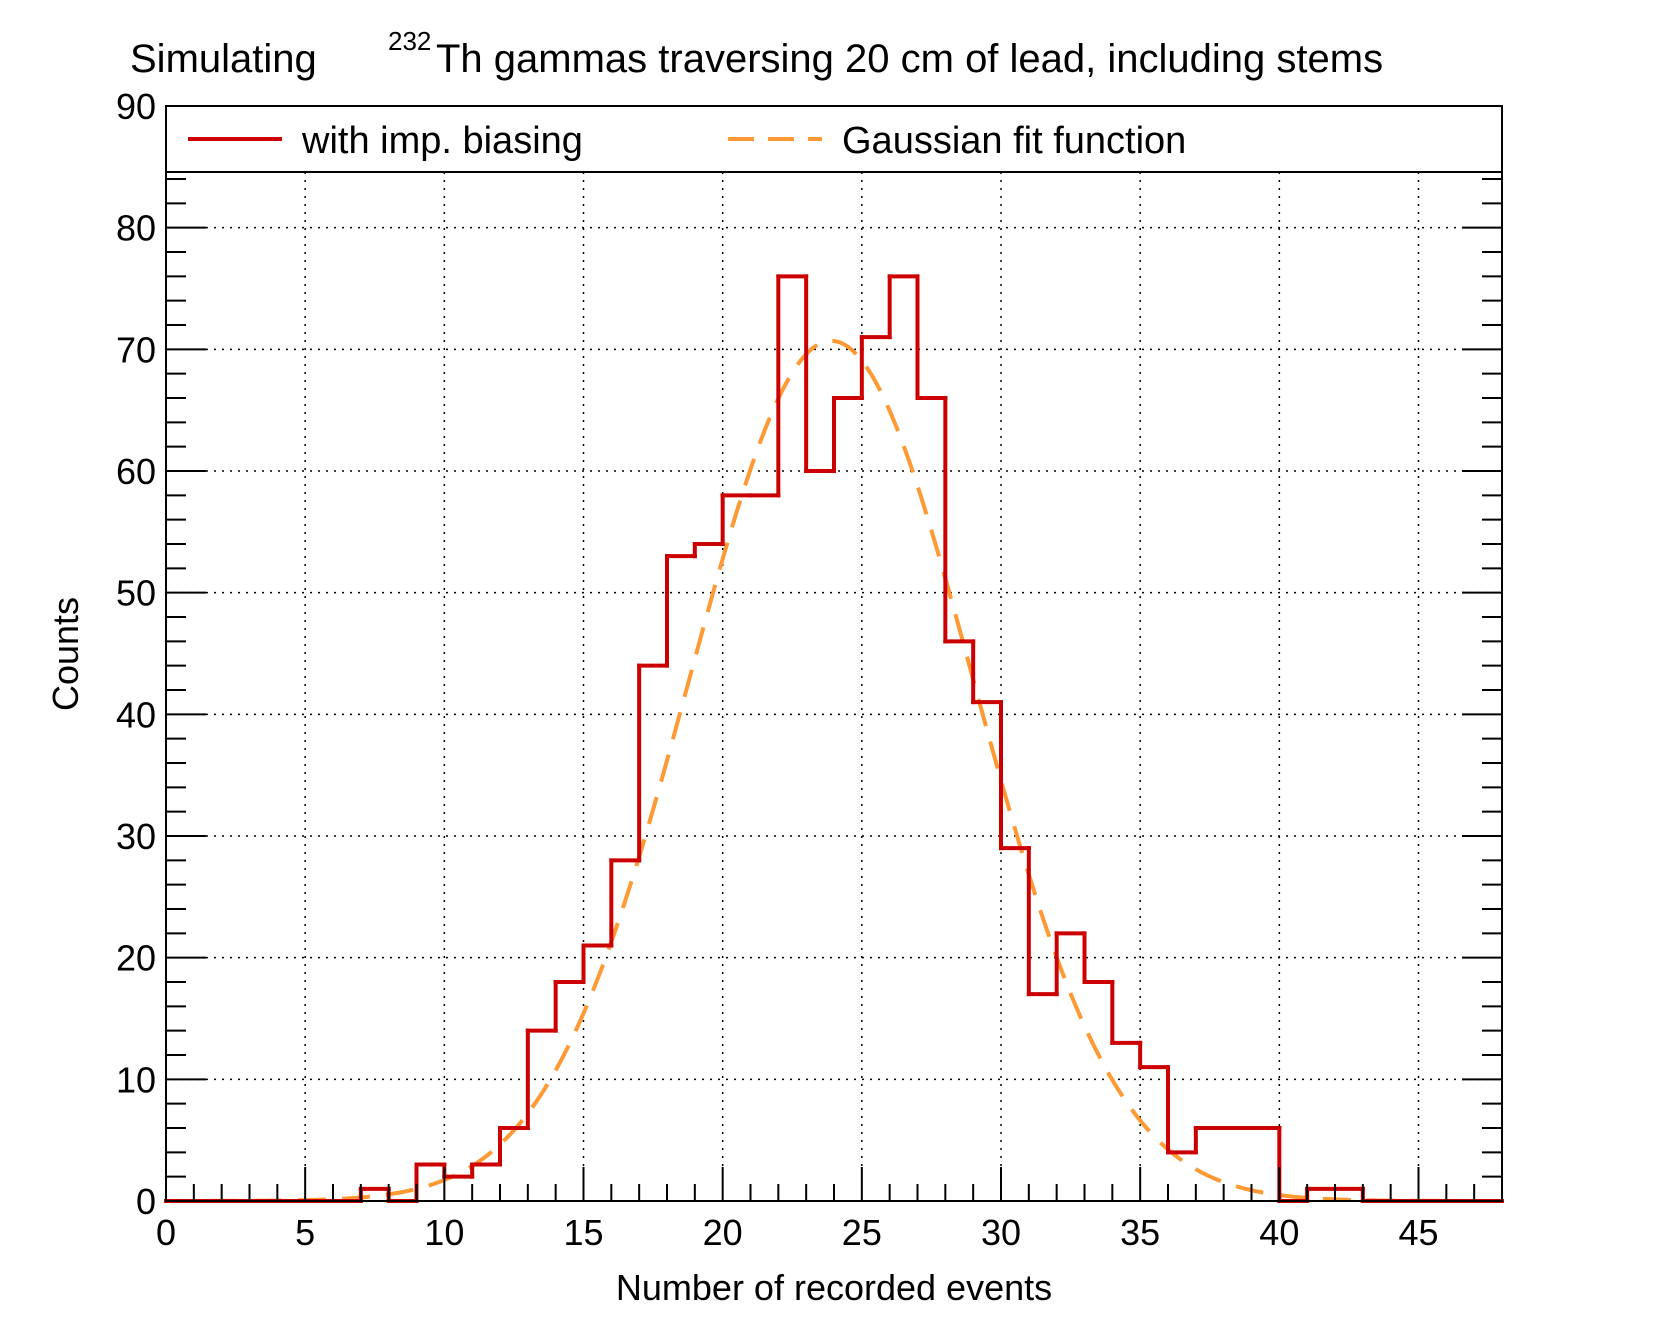 The width and height of the screenshot is (1661, 1327). I want to click on title-prefix: Simulating, so click(223, 59).